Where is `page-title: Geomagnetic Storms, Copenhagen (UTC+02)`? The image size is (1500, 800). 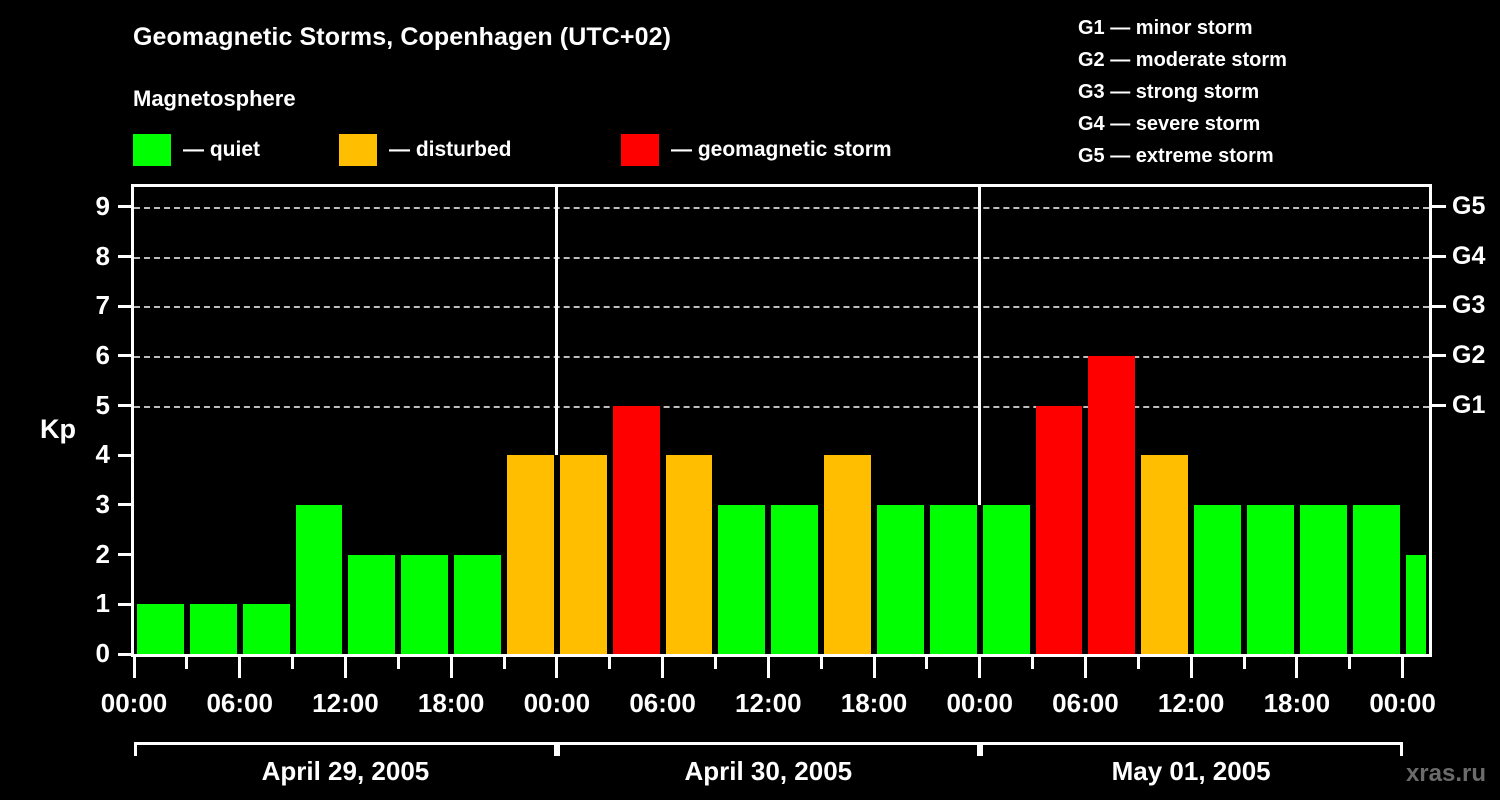 page-title: Geomagnetic Storms, Copenhagen (UTC+02) is located at coordinates (402, 37).